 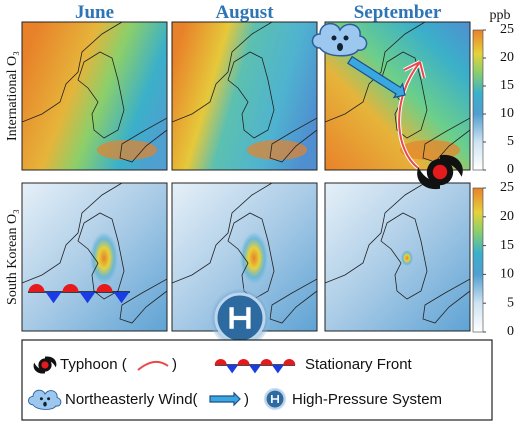 I want to click on row-label: South Korean O₃, so click(x=12, y=257).